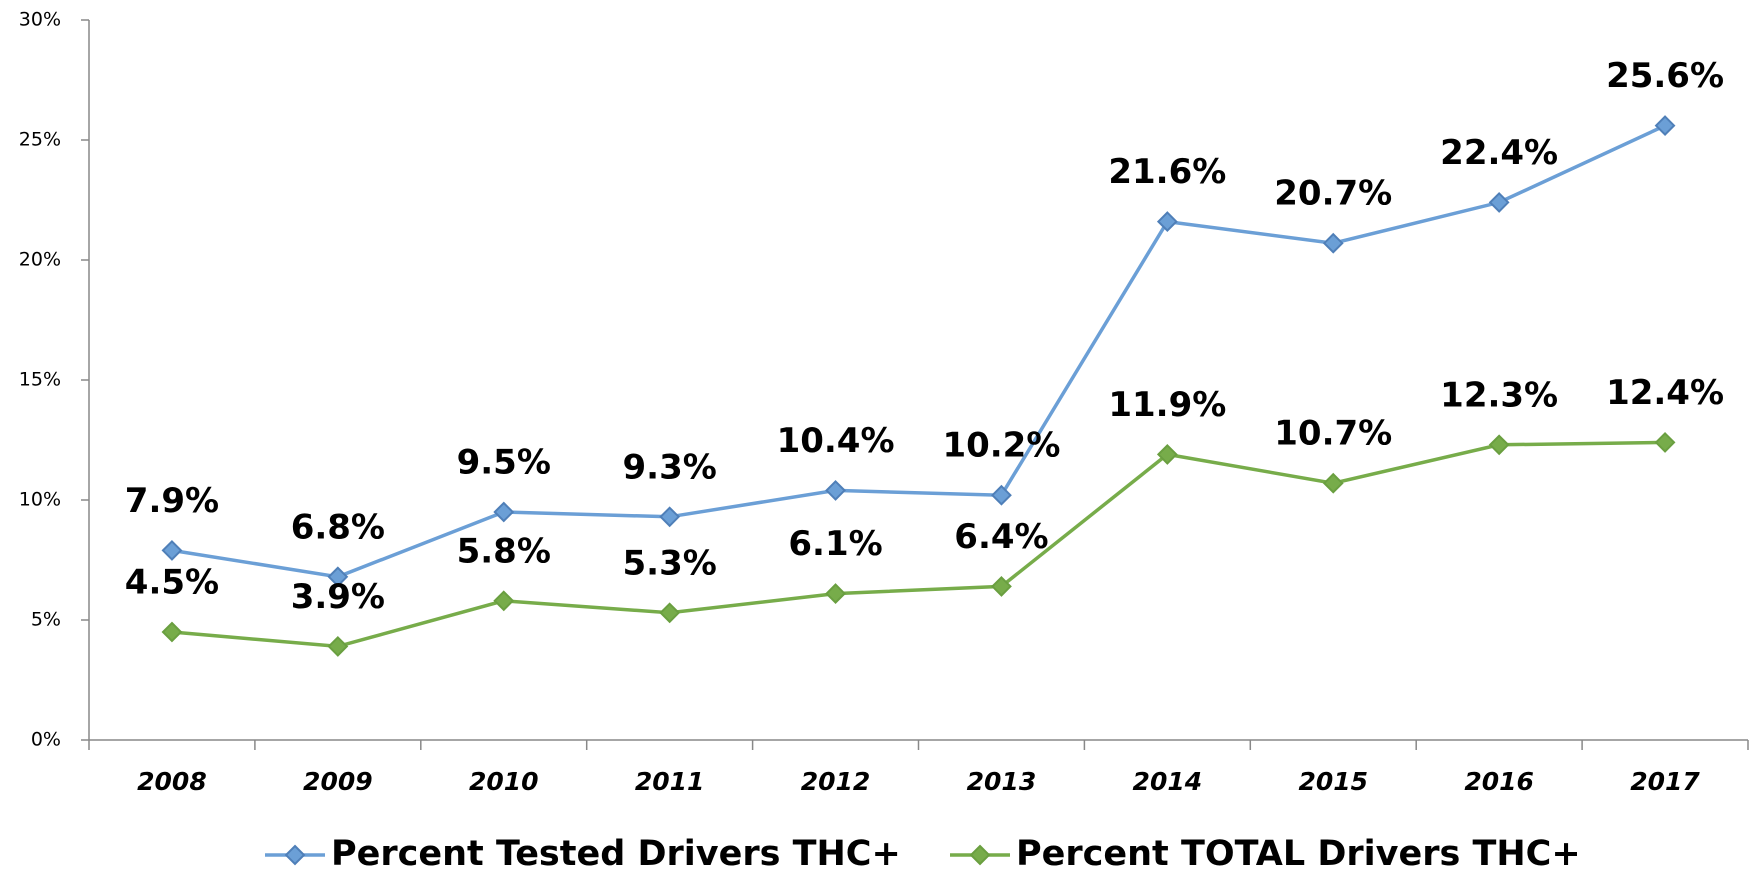 The image size is (1750, 876). I want to click on x-tick-label: 2017, so click(1665, 781).